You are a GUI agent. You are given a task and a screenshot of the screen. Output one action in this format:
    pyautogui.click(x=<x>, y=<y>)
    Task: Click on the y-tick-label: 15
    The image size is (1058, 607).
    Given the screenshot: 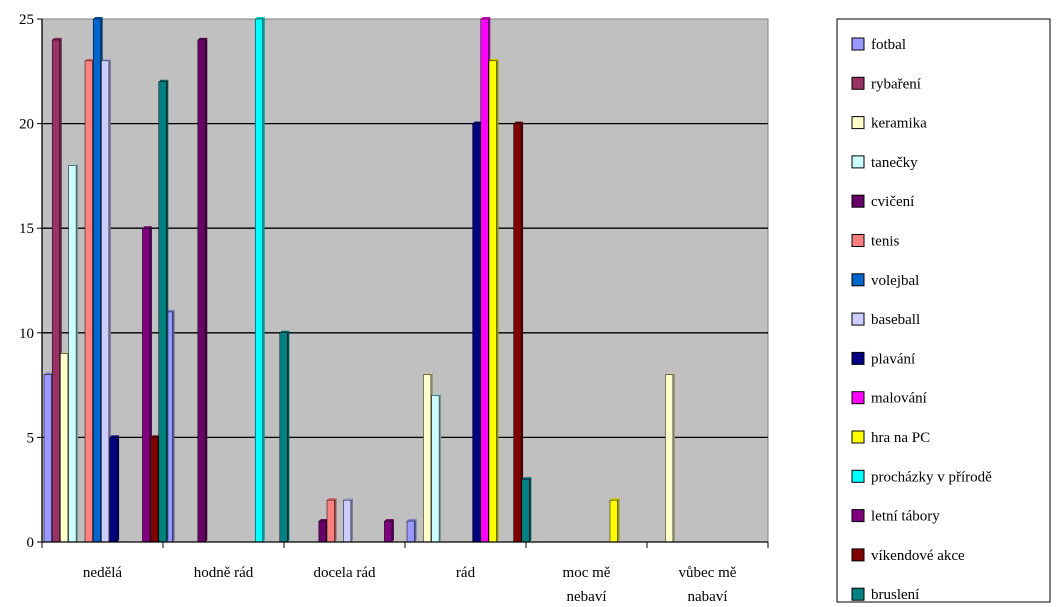 What is the action you would take?
    pyautogui.click(x=26, y=229)
    